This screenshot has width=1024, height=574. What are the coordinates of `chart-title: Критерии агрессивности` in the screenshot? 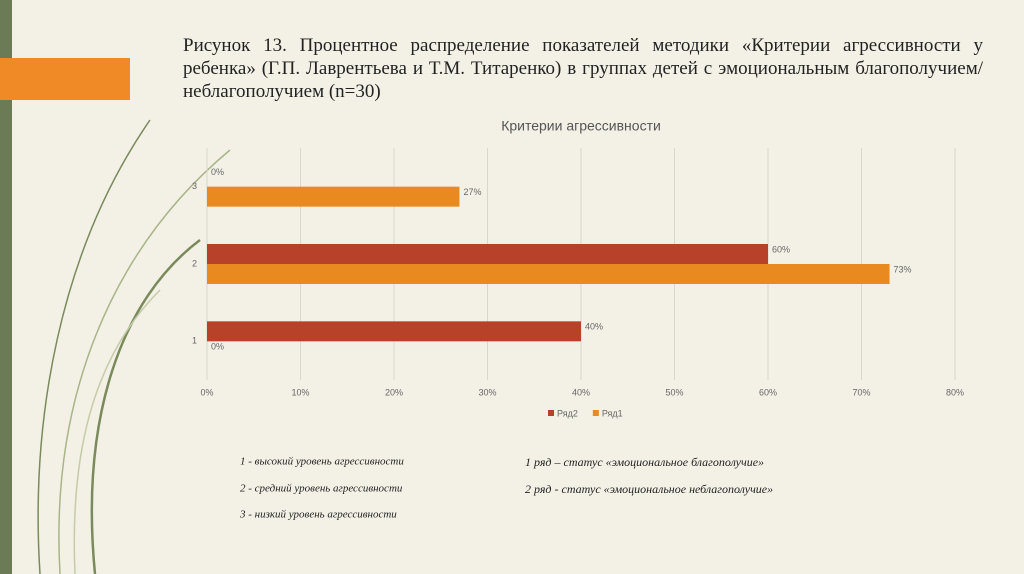 It's located at (581, 126).